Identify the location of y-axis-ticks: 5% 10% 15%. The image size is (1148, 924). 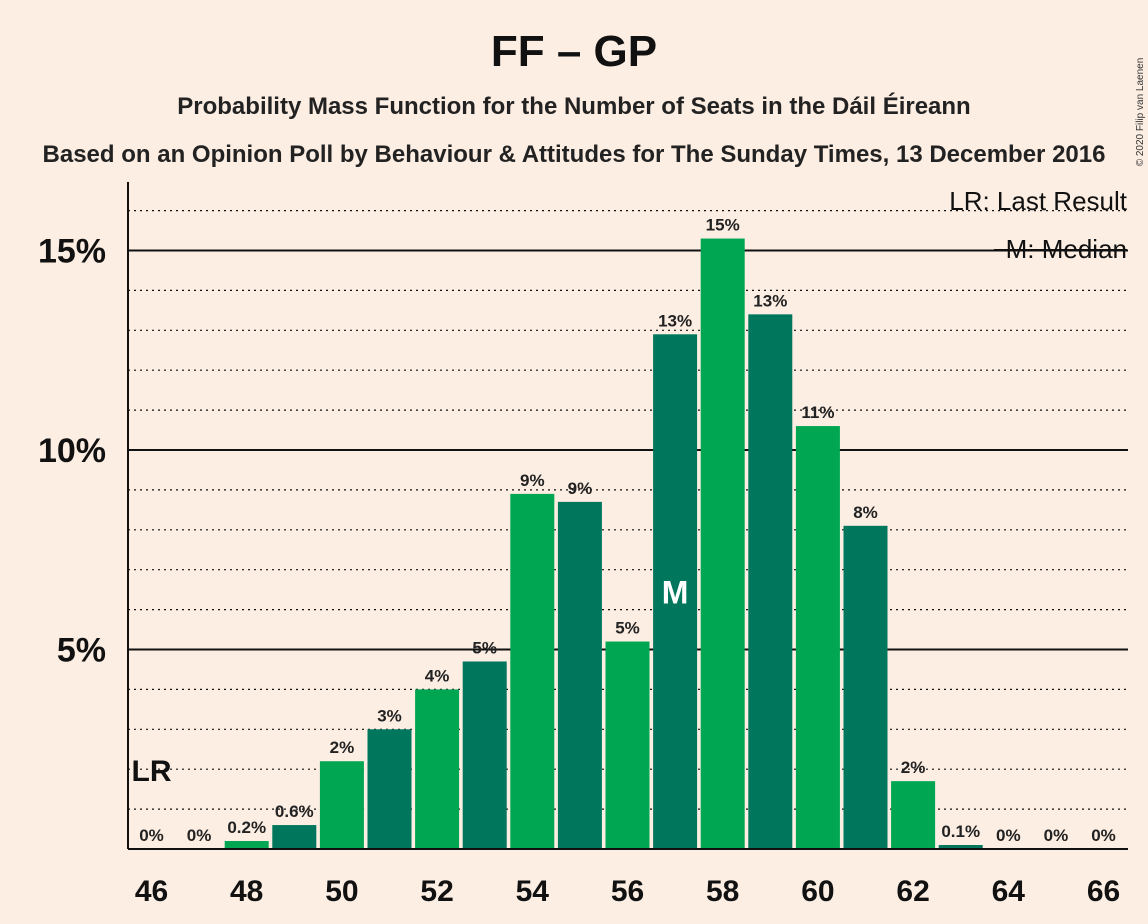
(72, 451).